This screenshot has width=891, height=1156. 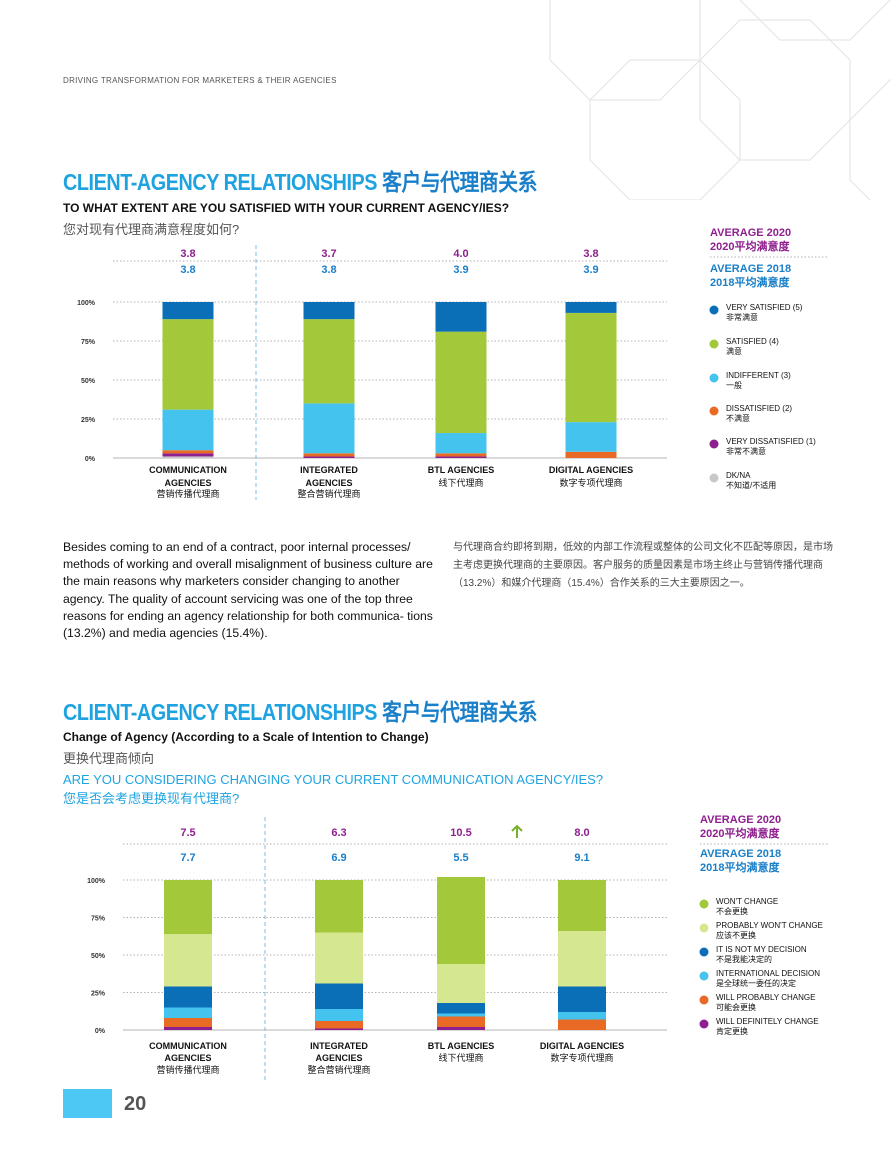 What do you see at coordinates (459, 712) in the screenshot?
I see `section2-title-cn: 客户与代理商关系` at bounding box center [459, 712].